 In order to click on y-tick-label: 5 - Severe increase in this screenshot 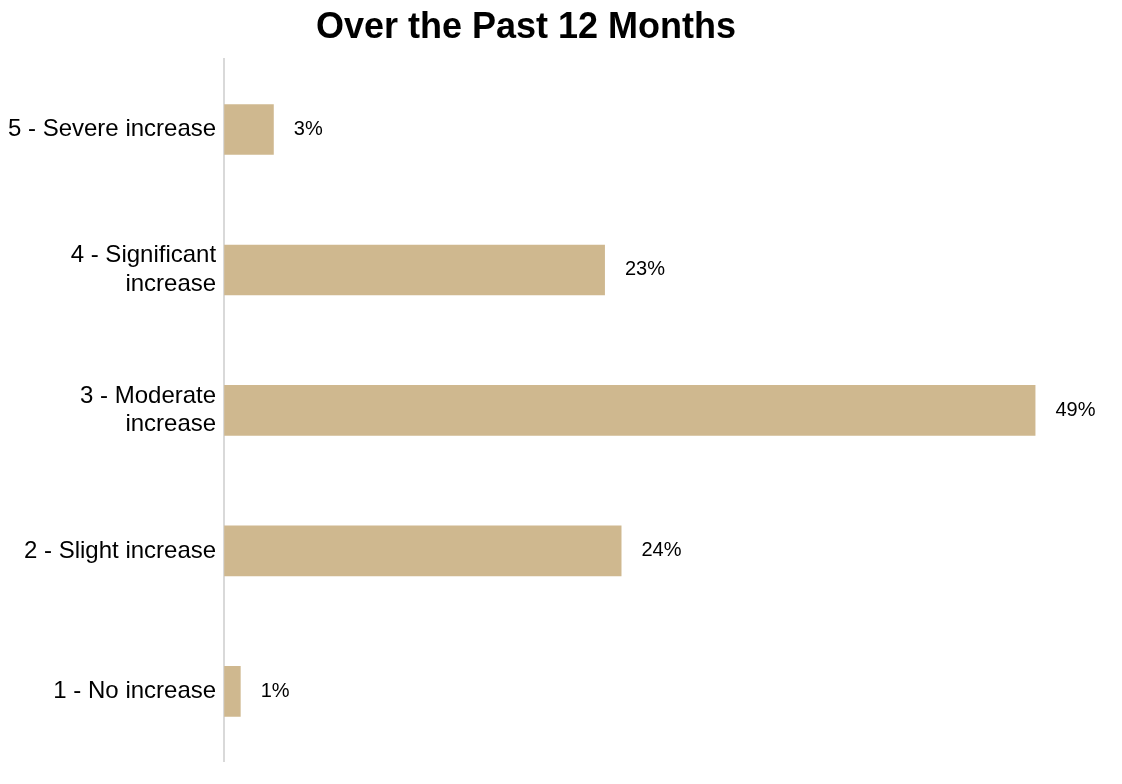, I will do `click(112, 128)`.